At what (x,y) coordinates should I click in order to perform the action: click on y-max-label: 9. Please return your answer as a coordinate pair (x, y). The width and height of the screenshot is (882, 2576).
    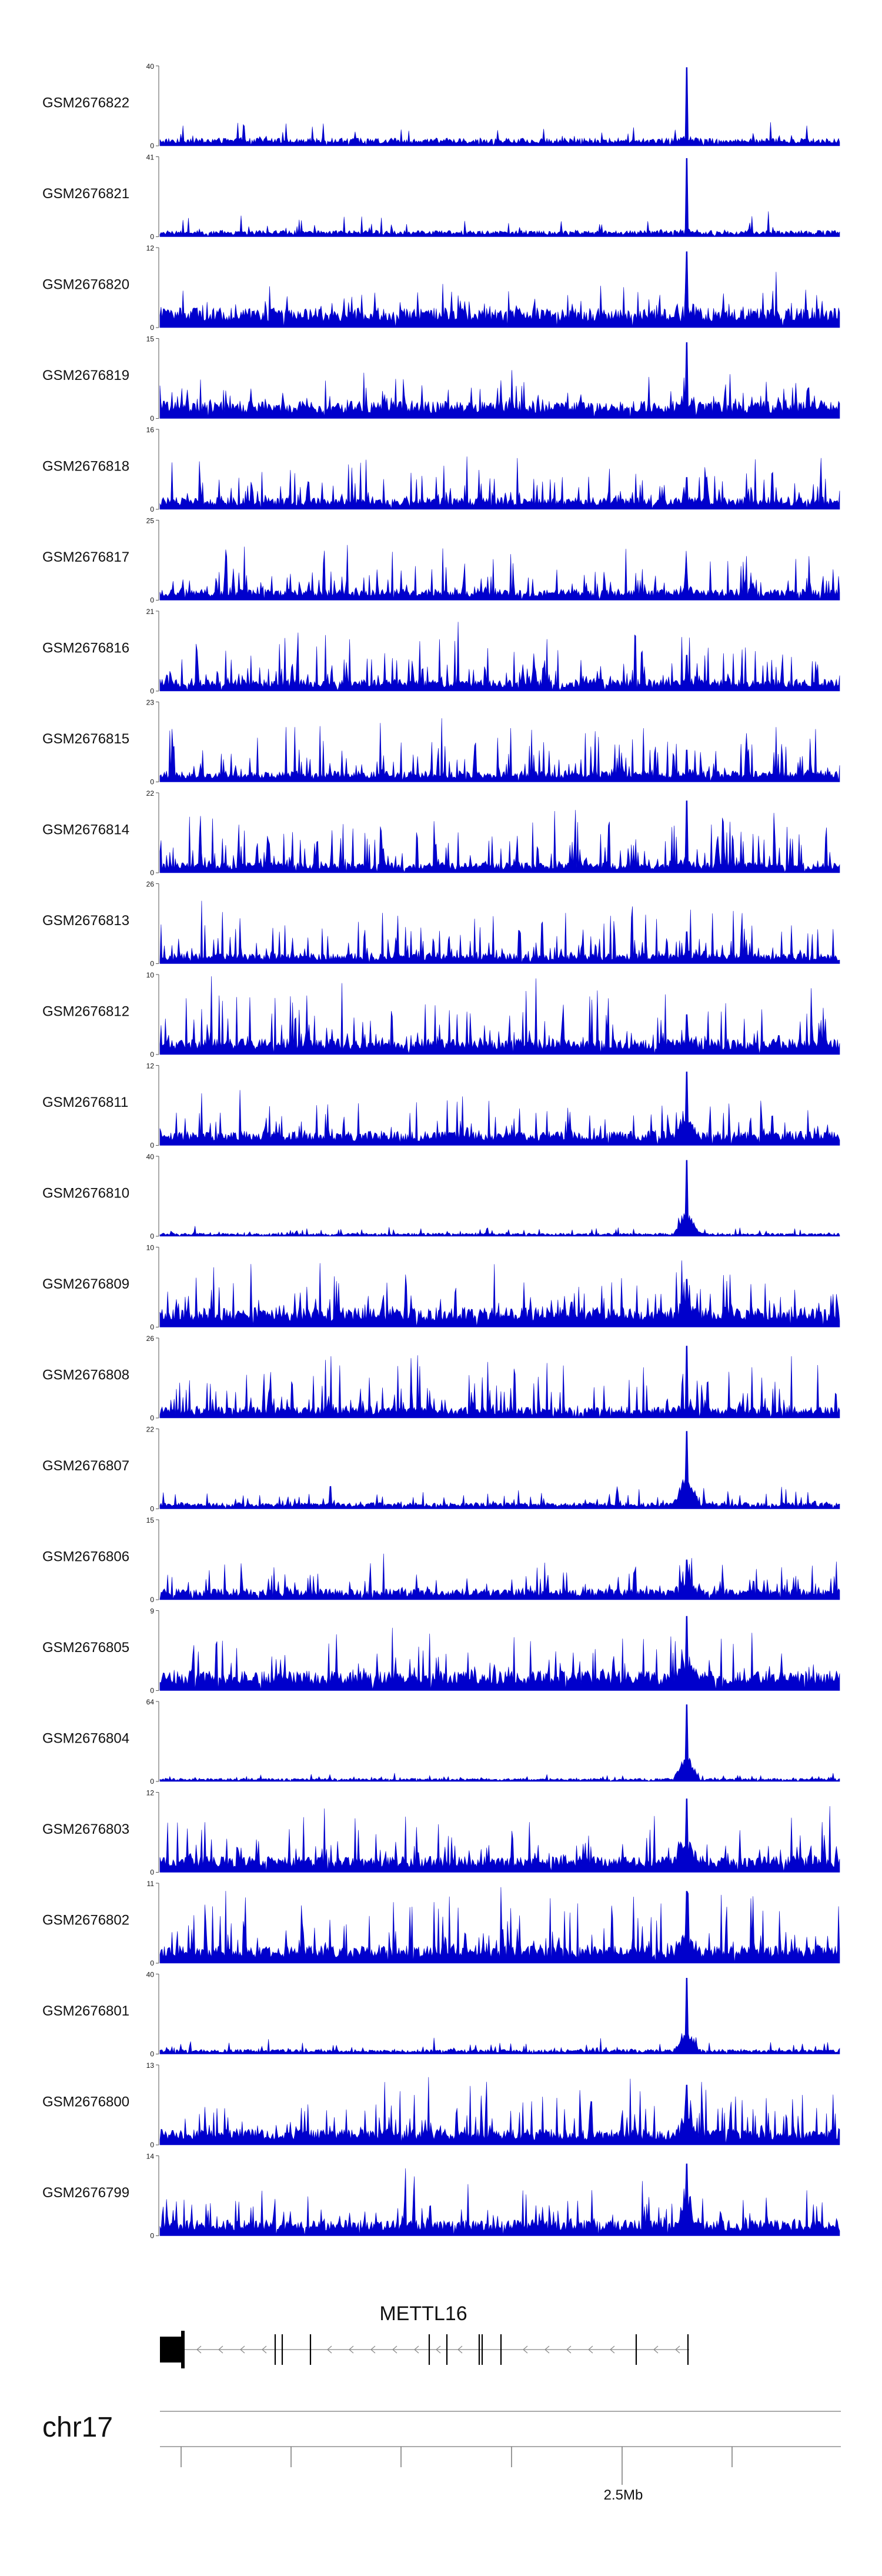
    Looking at the image, I should click on (152, 1611).